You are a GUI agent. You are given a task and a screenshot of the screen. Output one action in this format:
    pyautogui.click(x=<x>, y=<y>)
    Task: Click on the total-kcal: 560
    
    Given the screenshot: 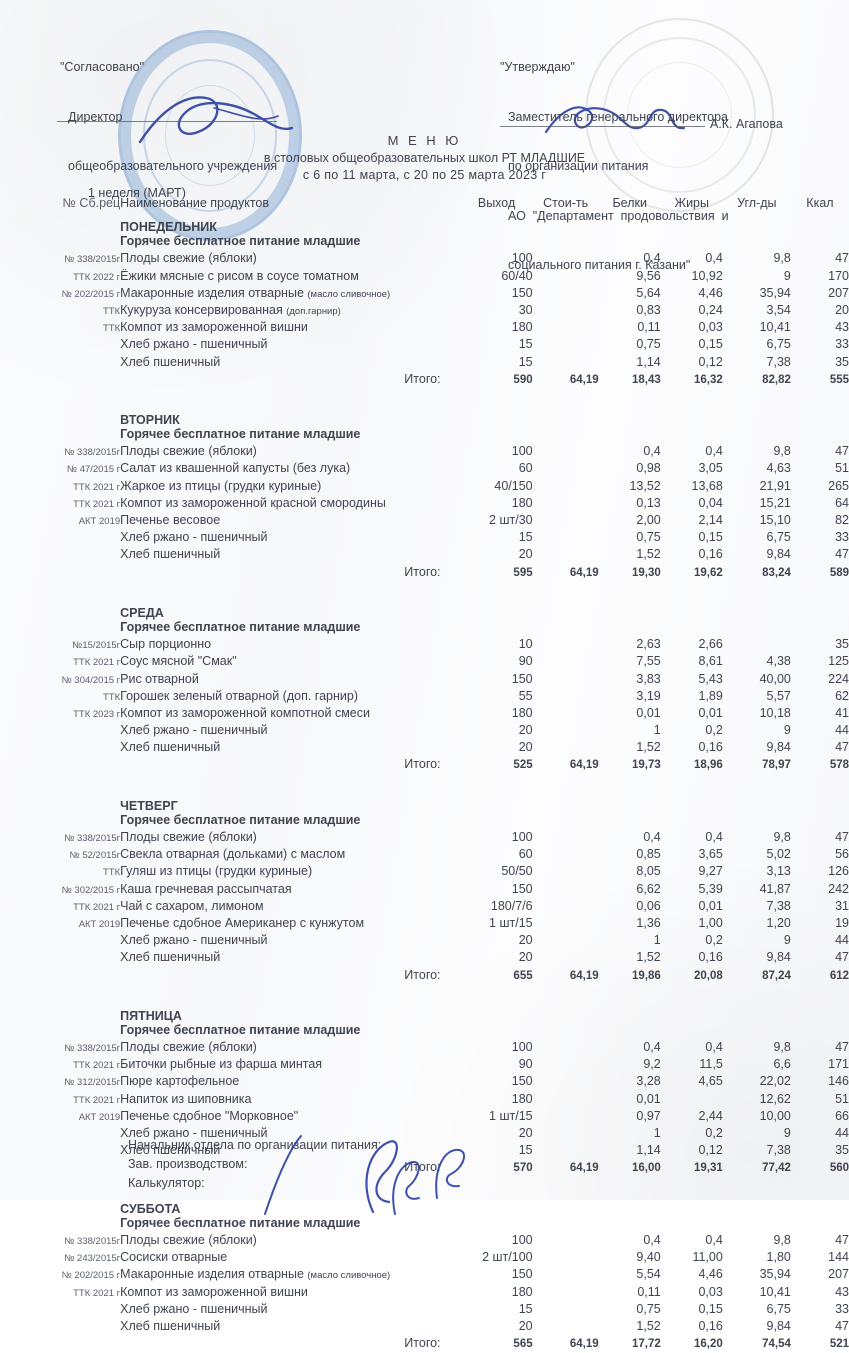 What is the action you would take?
    pyautogui.click(x=839, y=1168)
    